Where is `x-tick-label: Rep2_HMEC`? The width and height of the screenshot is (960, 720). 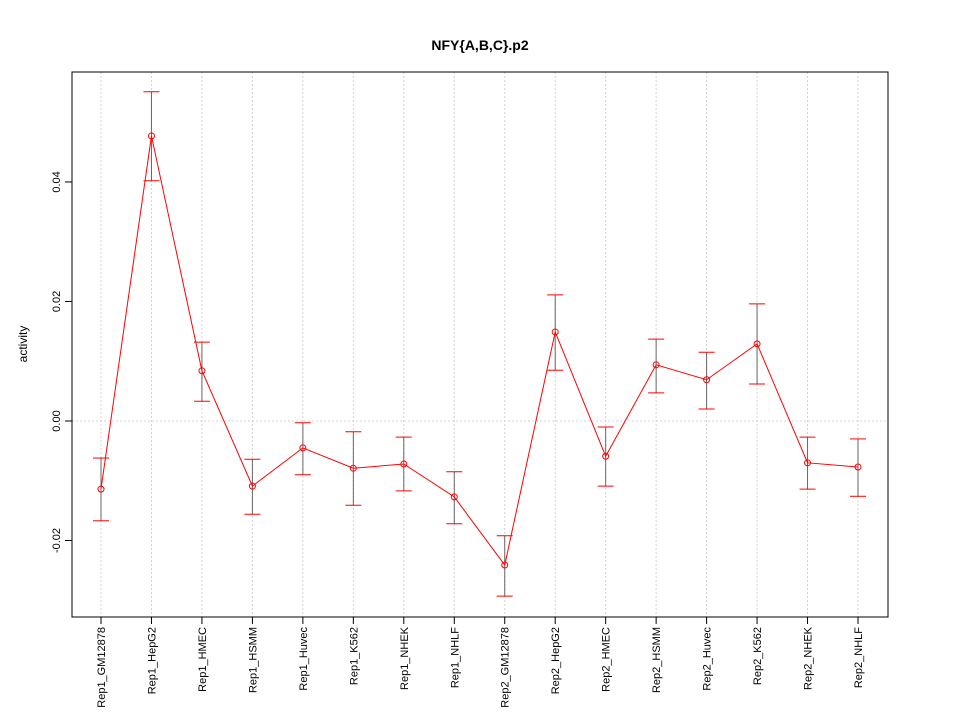 x-tick-label: Rep2_HMEC is located at coordinates (607, 659).